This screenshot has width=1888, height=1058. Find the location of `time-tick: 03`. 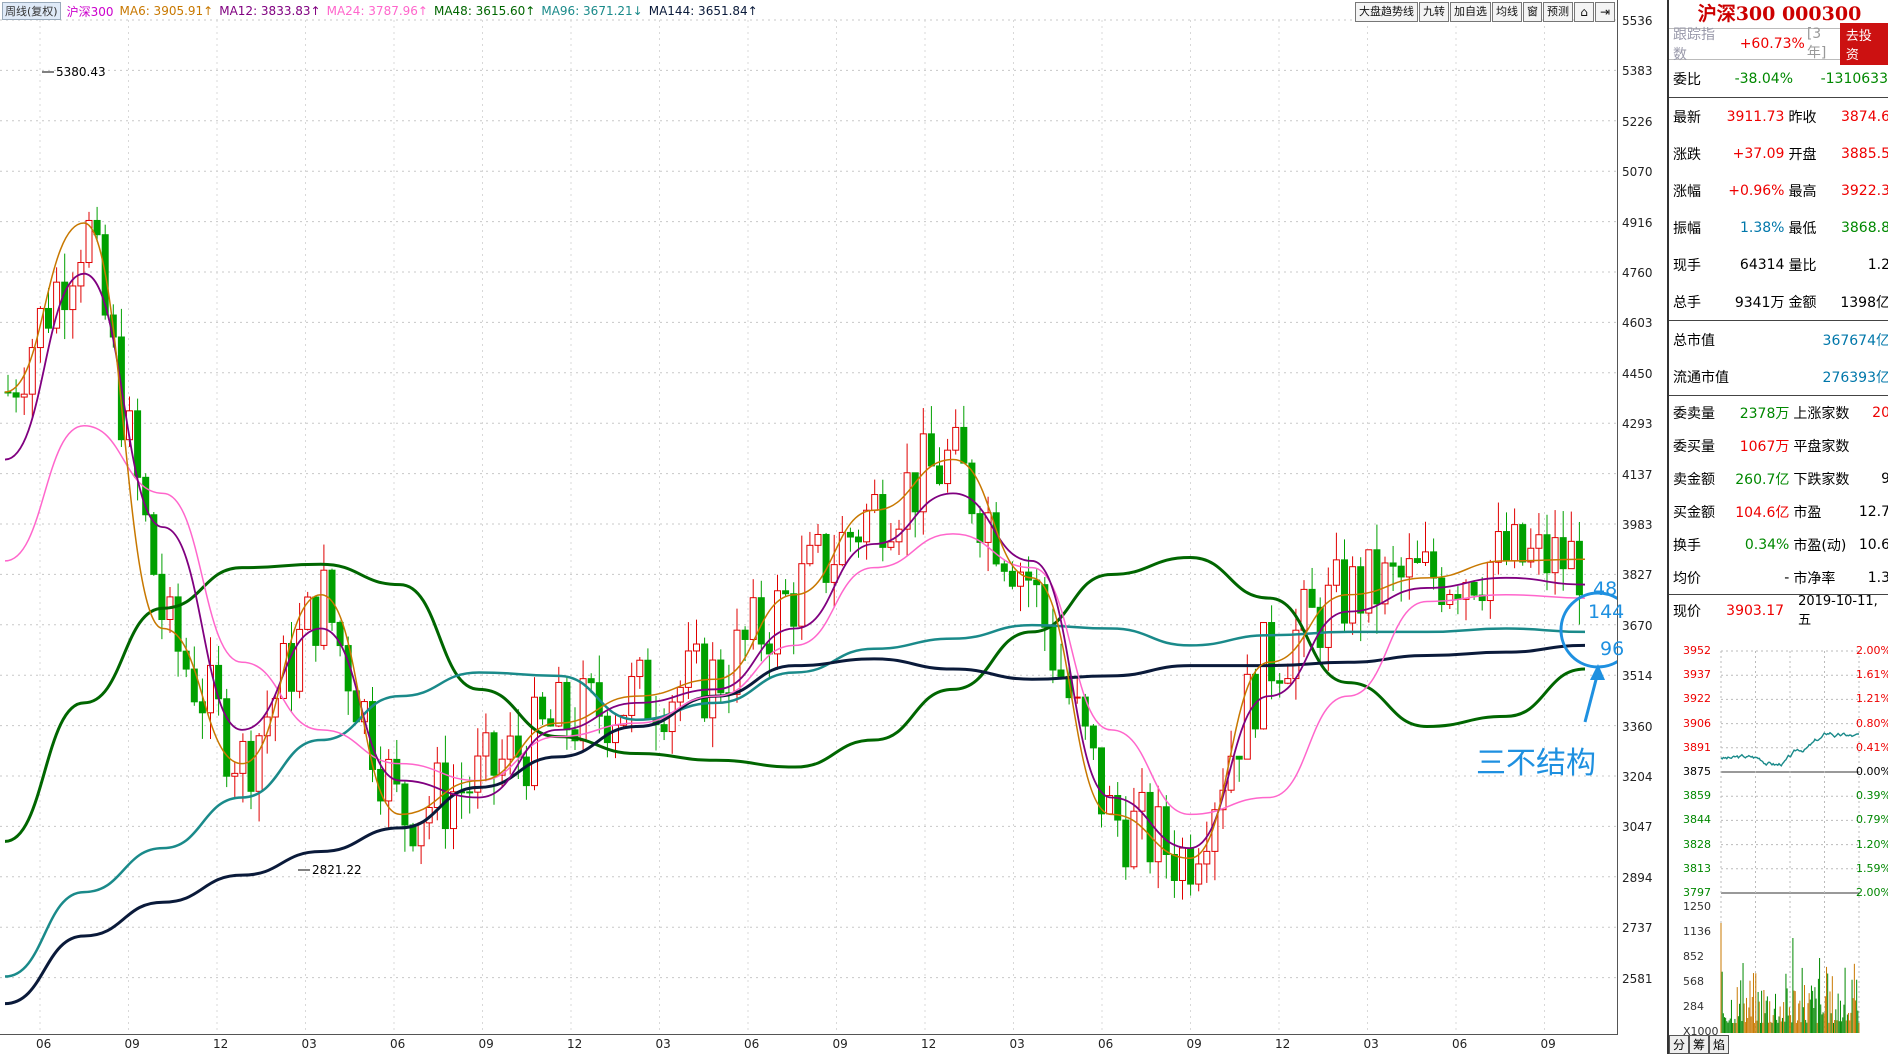

time-tick: 03 is located at coordinates (1371, 1044).